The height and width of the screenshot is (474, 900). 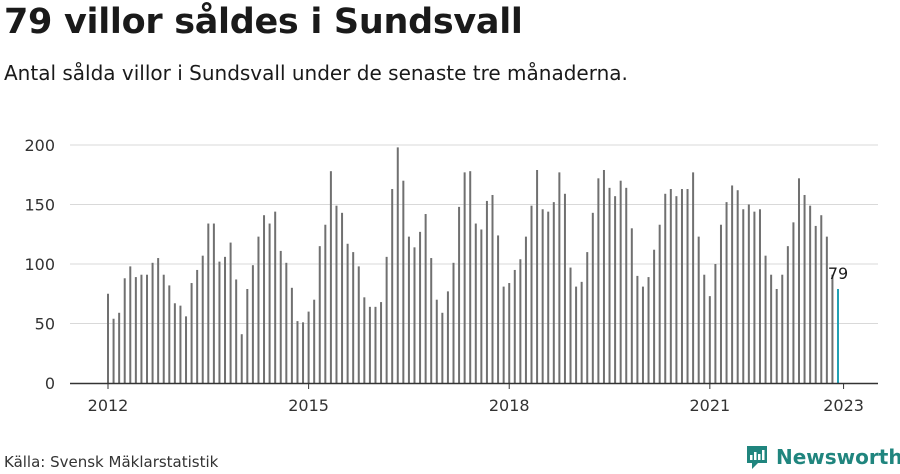 What do you see at coordinates (843, 405) in the screenshot?
I see `x-tick-label: 2023` at bounding box center [843, 405].